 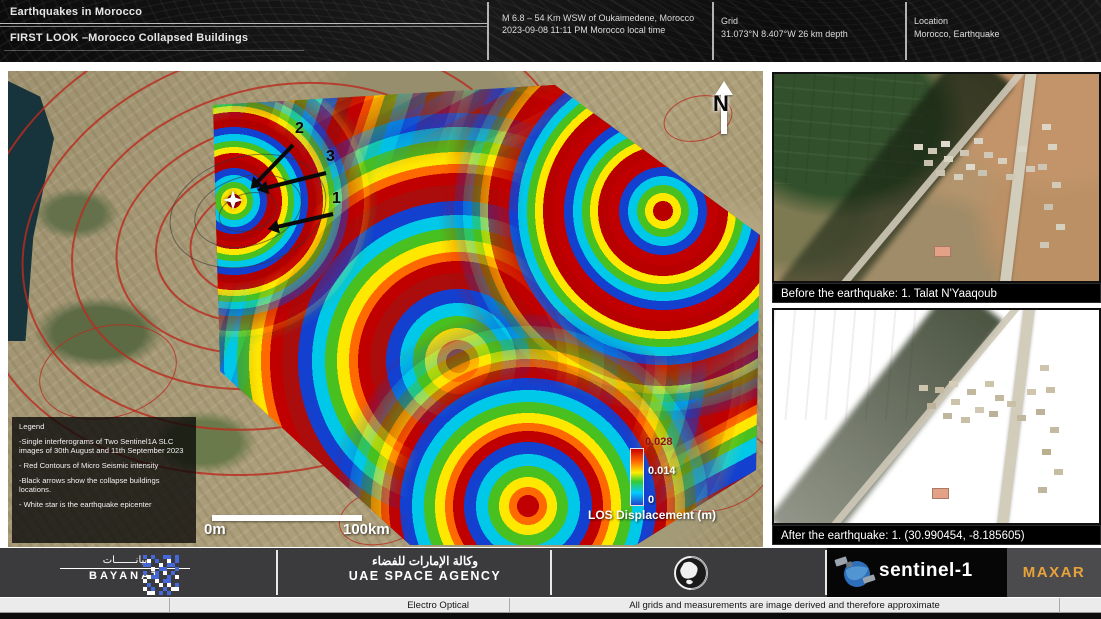 I want to click on colorbar-title: LOS Displacement (m), so click(x=652, y=515).